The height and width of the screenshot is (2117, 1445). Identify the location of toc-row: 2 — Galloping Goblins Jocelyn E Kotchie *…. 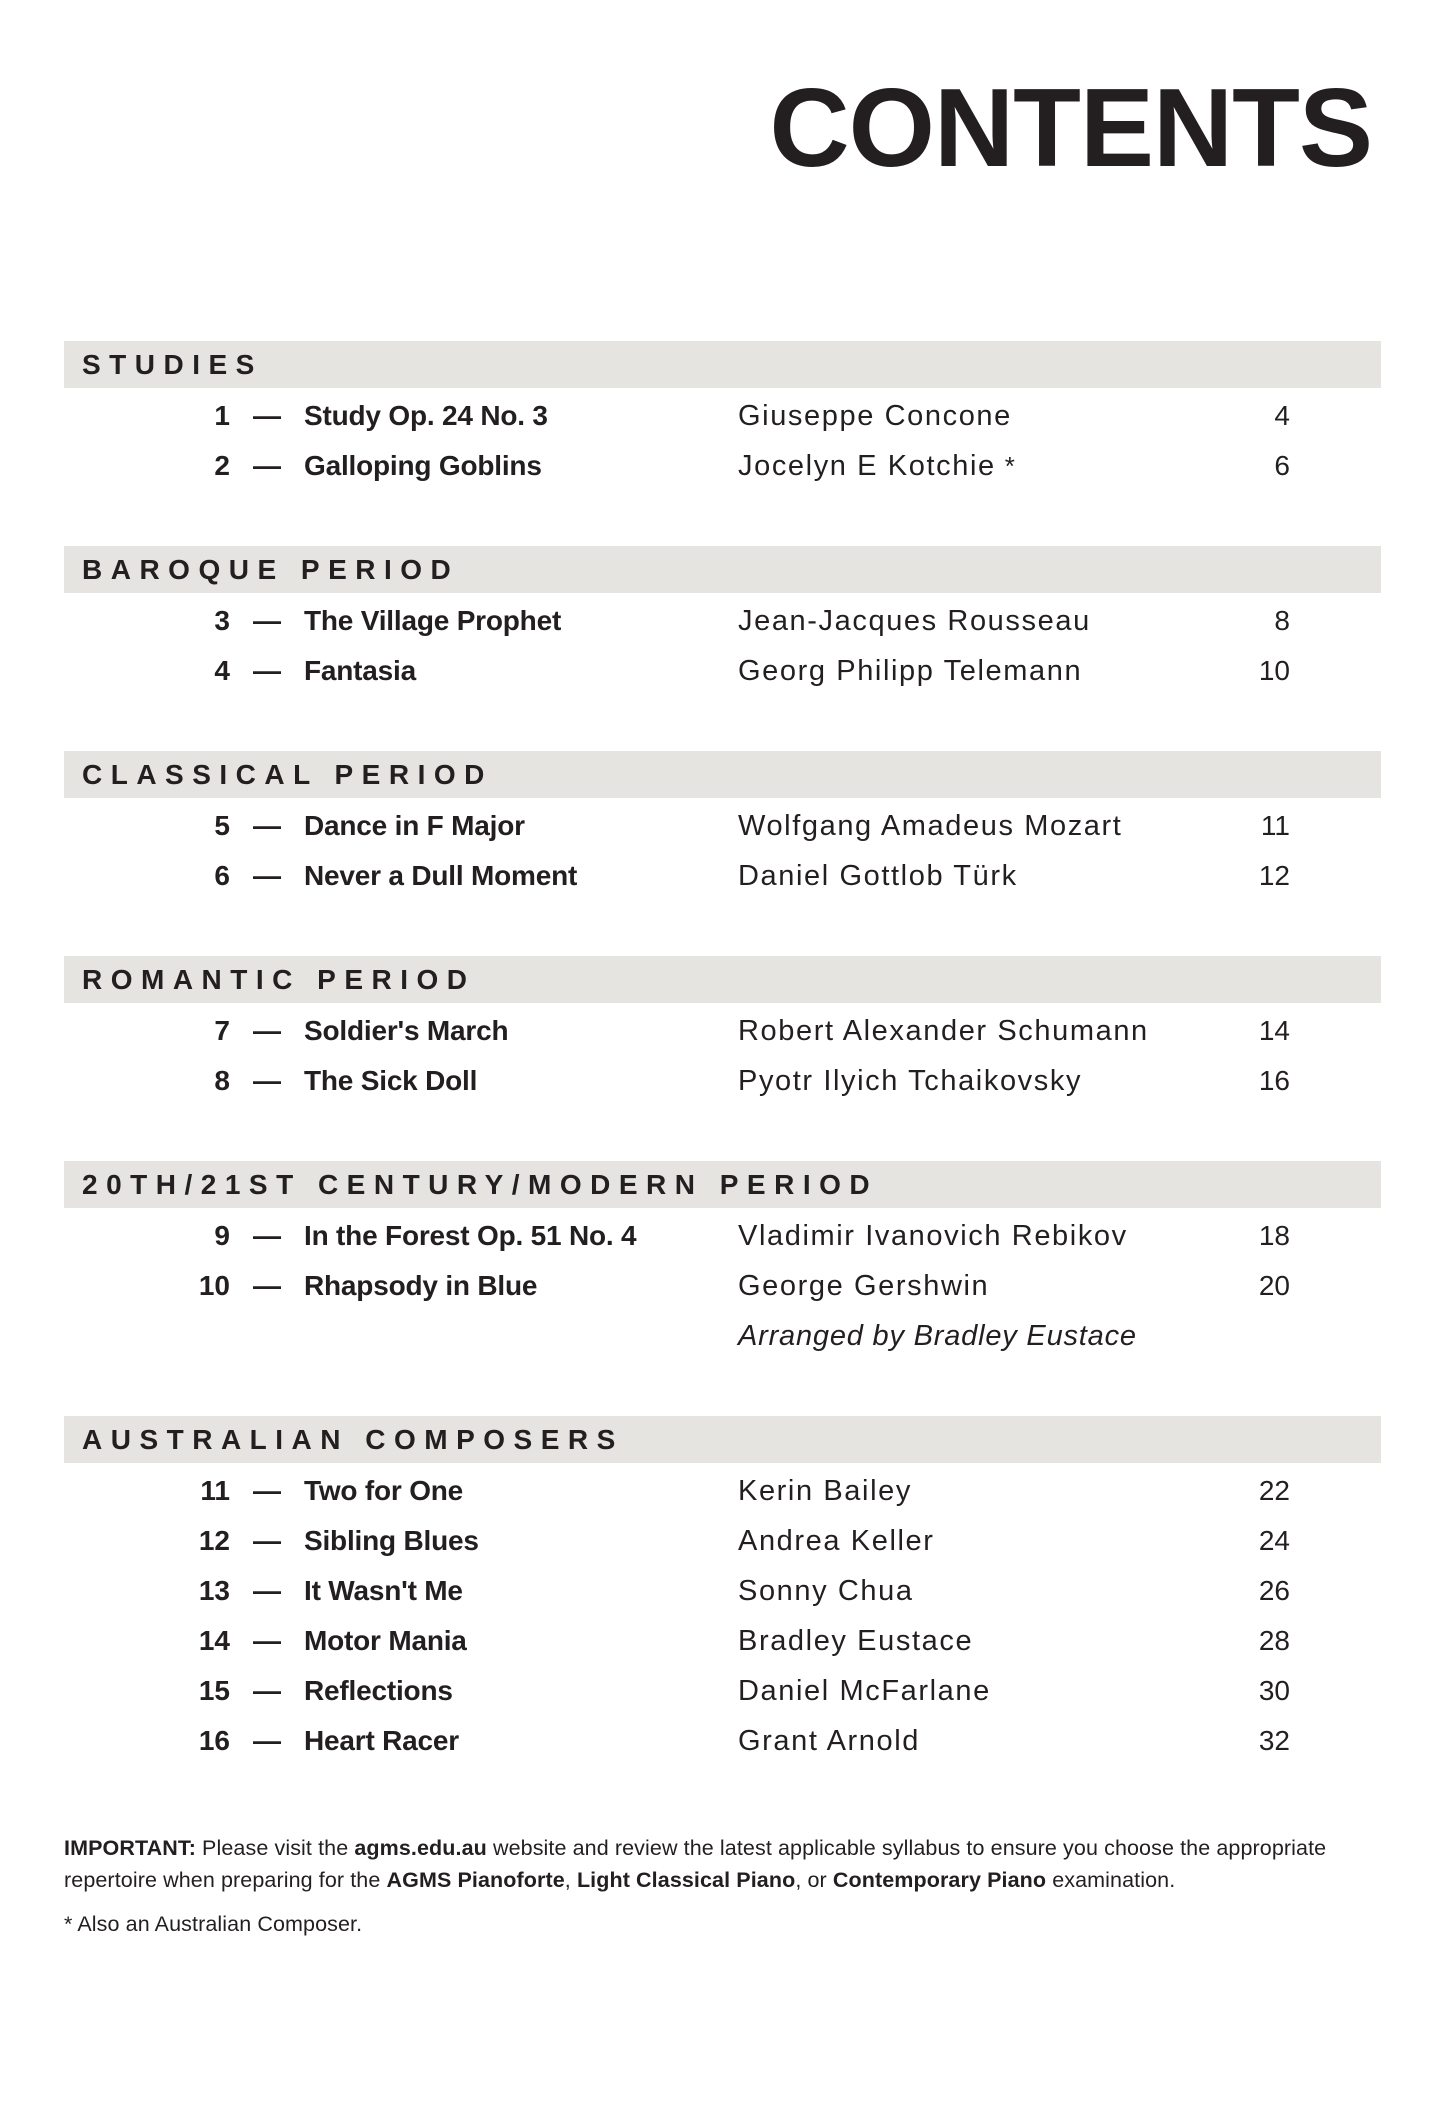
(722, 466).